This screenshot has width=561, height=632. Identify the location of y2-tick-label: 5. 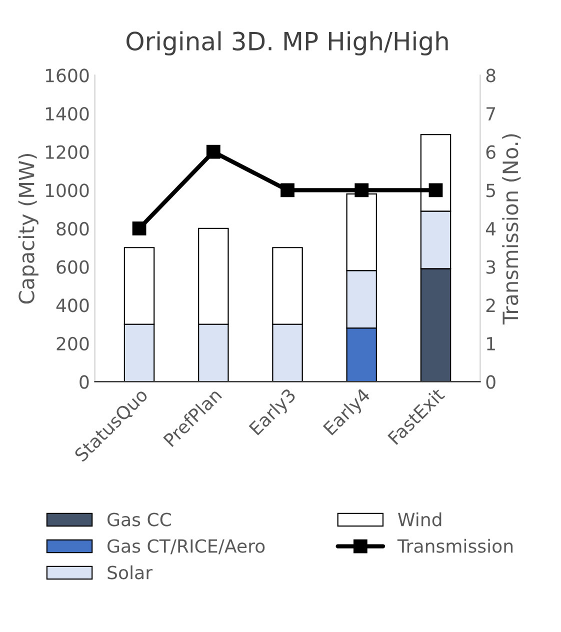
(490, 191).